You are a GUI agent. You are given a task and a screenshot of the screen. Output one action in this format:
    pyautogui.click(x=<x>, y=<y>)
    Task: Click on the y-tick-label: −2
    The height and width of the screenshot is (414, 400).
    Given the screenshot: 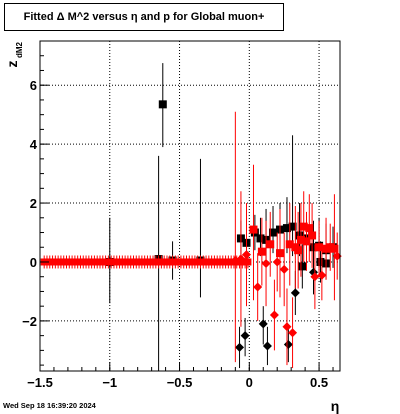 What is the action you would take?
    pyautogui.click(x=29, y=321)
    